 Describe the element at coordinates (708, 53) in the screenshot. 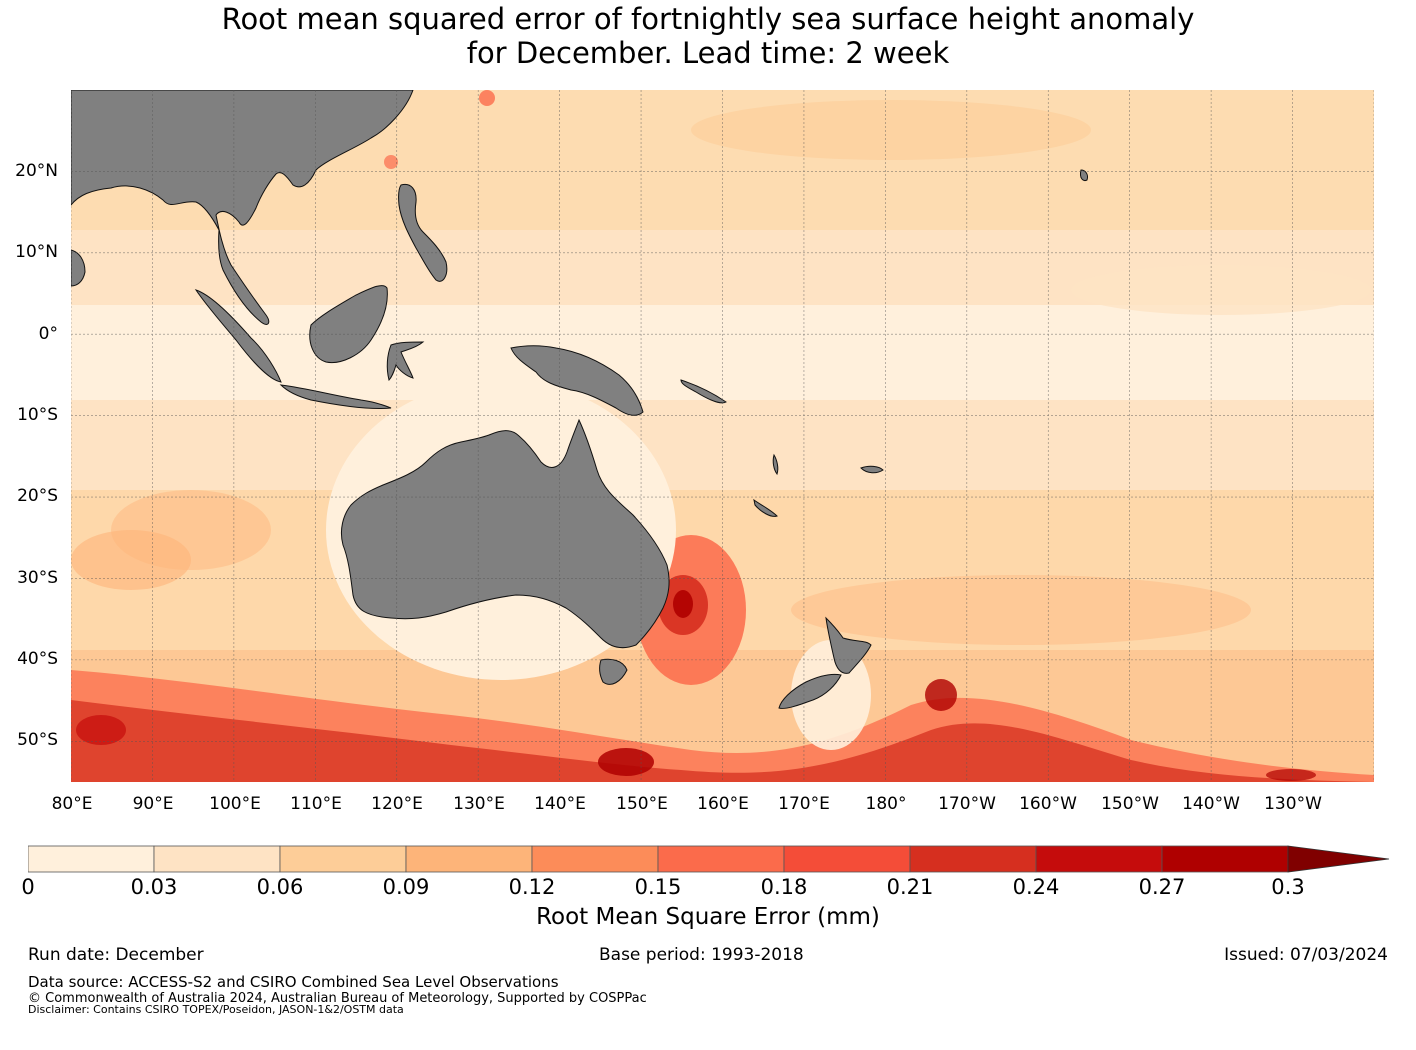

I see `chart-title-line2: for December. Lead time: 2 week` at that location.